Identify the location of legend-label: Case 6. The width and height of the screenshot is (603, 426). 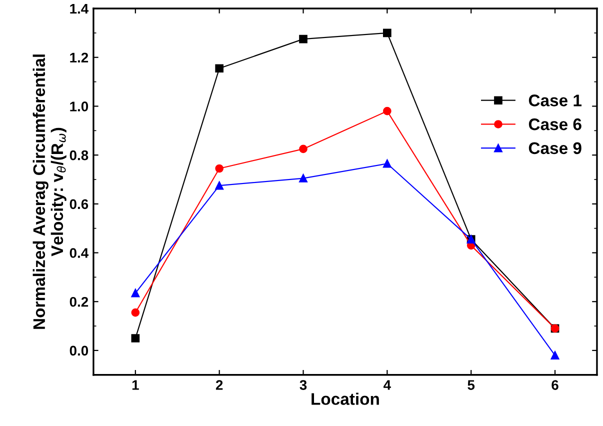
(555, 124).